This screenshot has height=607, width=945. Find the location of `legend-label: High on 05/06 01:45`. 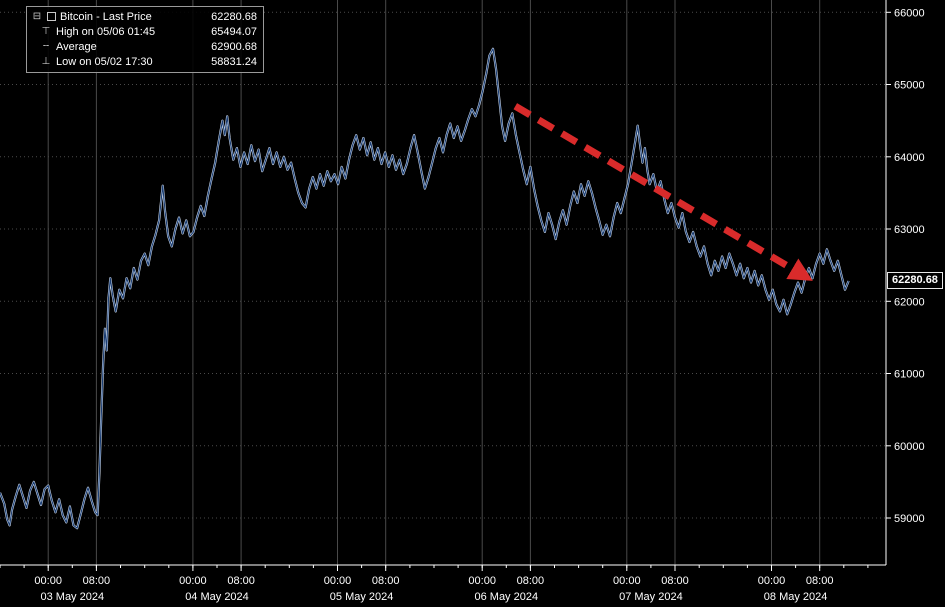

legend-label: High on 05/06 01:45 is located at coordinates (106, 31).